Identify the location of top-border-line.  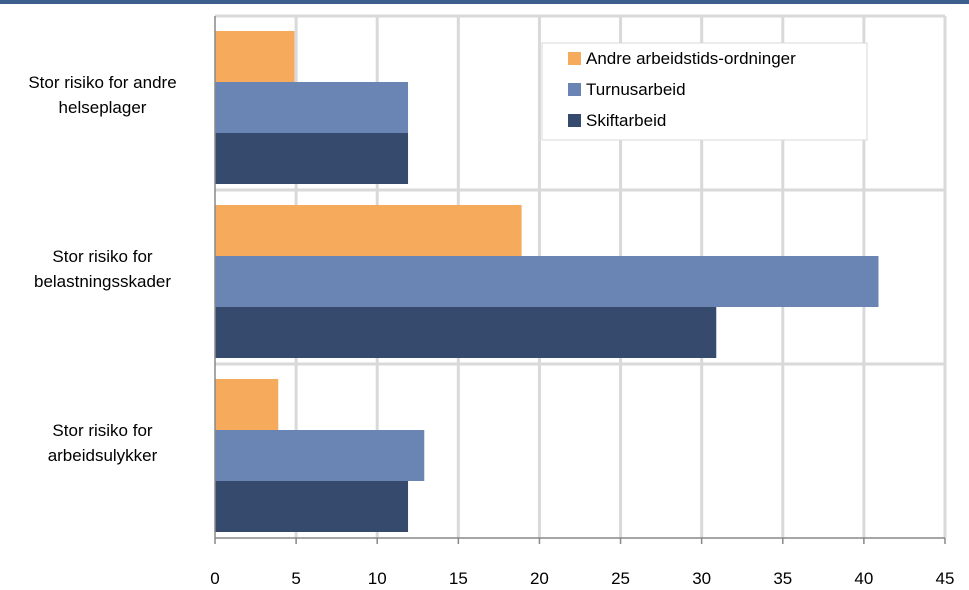
(484, 2).